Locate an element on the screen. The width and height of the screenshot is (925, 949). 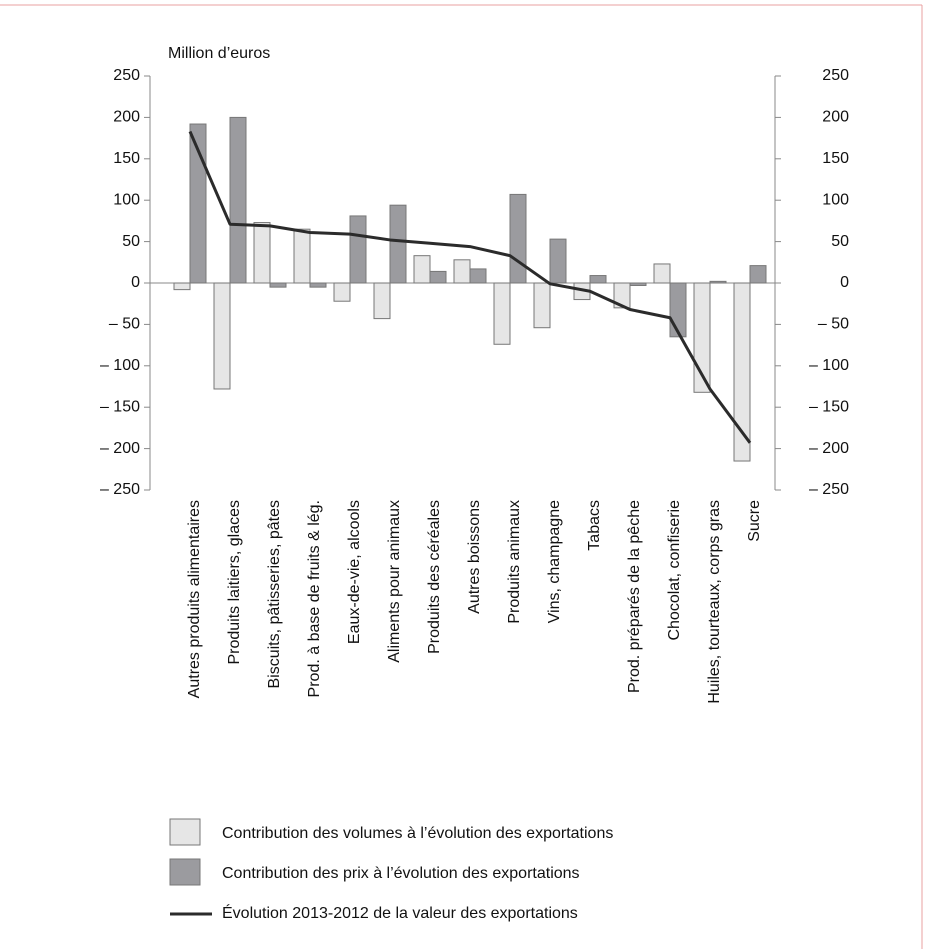
y2-tick-label: – 150 is located at coordinates (829, 406).